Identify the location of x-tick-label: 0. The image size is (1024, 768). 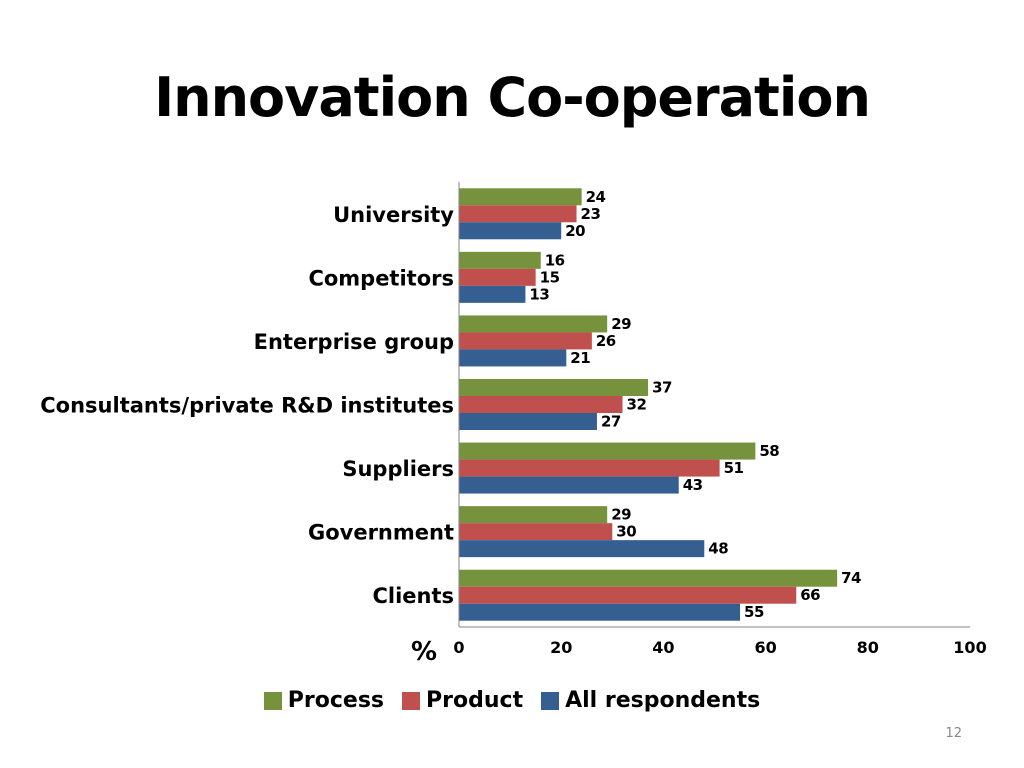
(458, 647).